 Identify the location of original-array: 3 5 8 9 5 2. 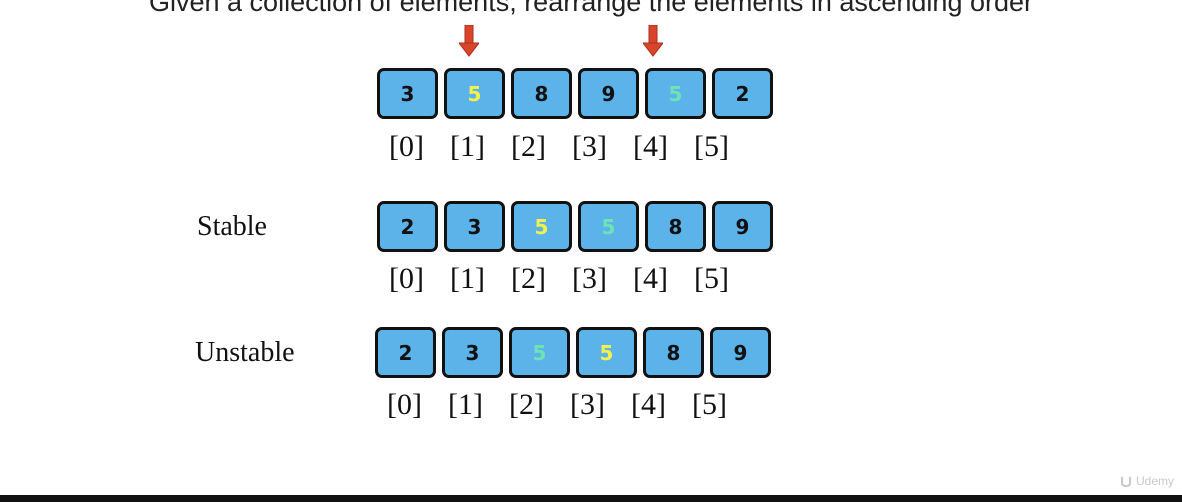
(575, 93).